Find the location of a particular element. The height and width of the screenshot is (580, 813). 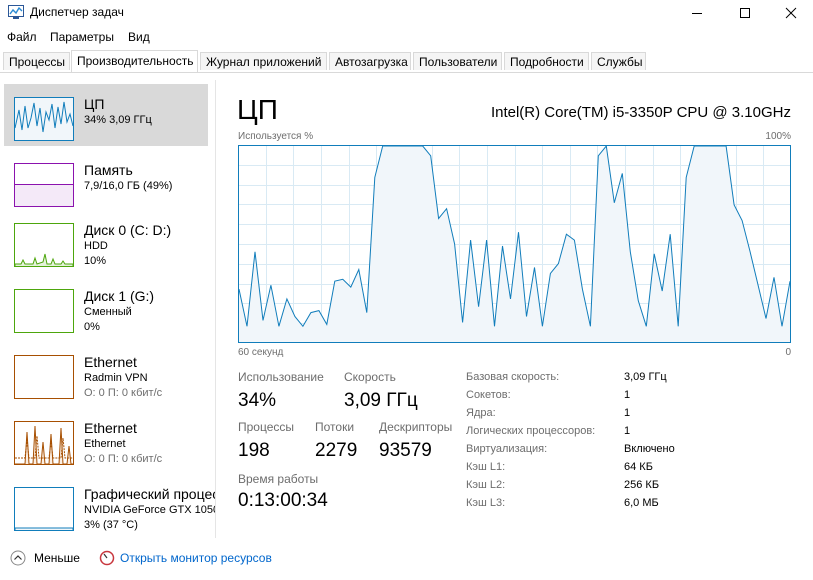

sidebar-item-detail-2: 10% is located at coordinates (95, 261).